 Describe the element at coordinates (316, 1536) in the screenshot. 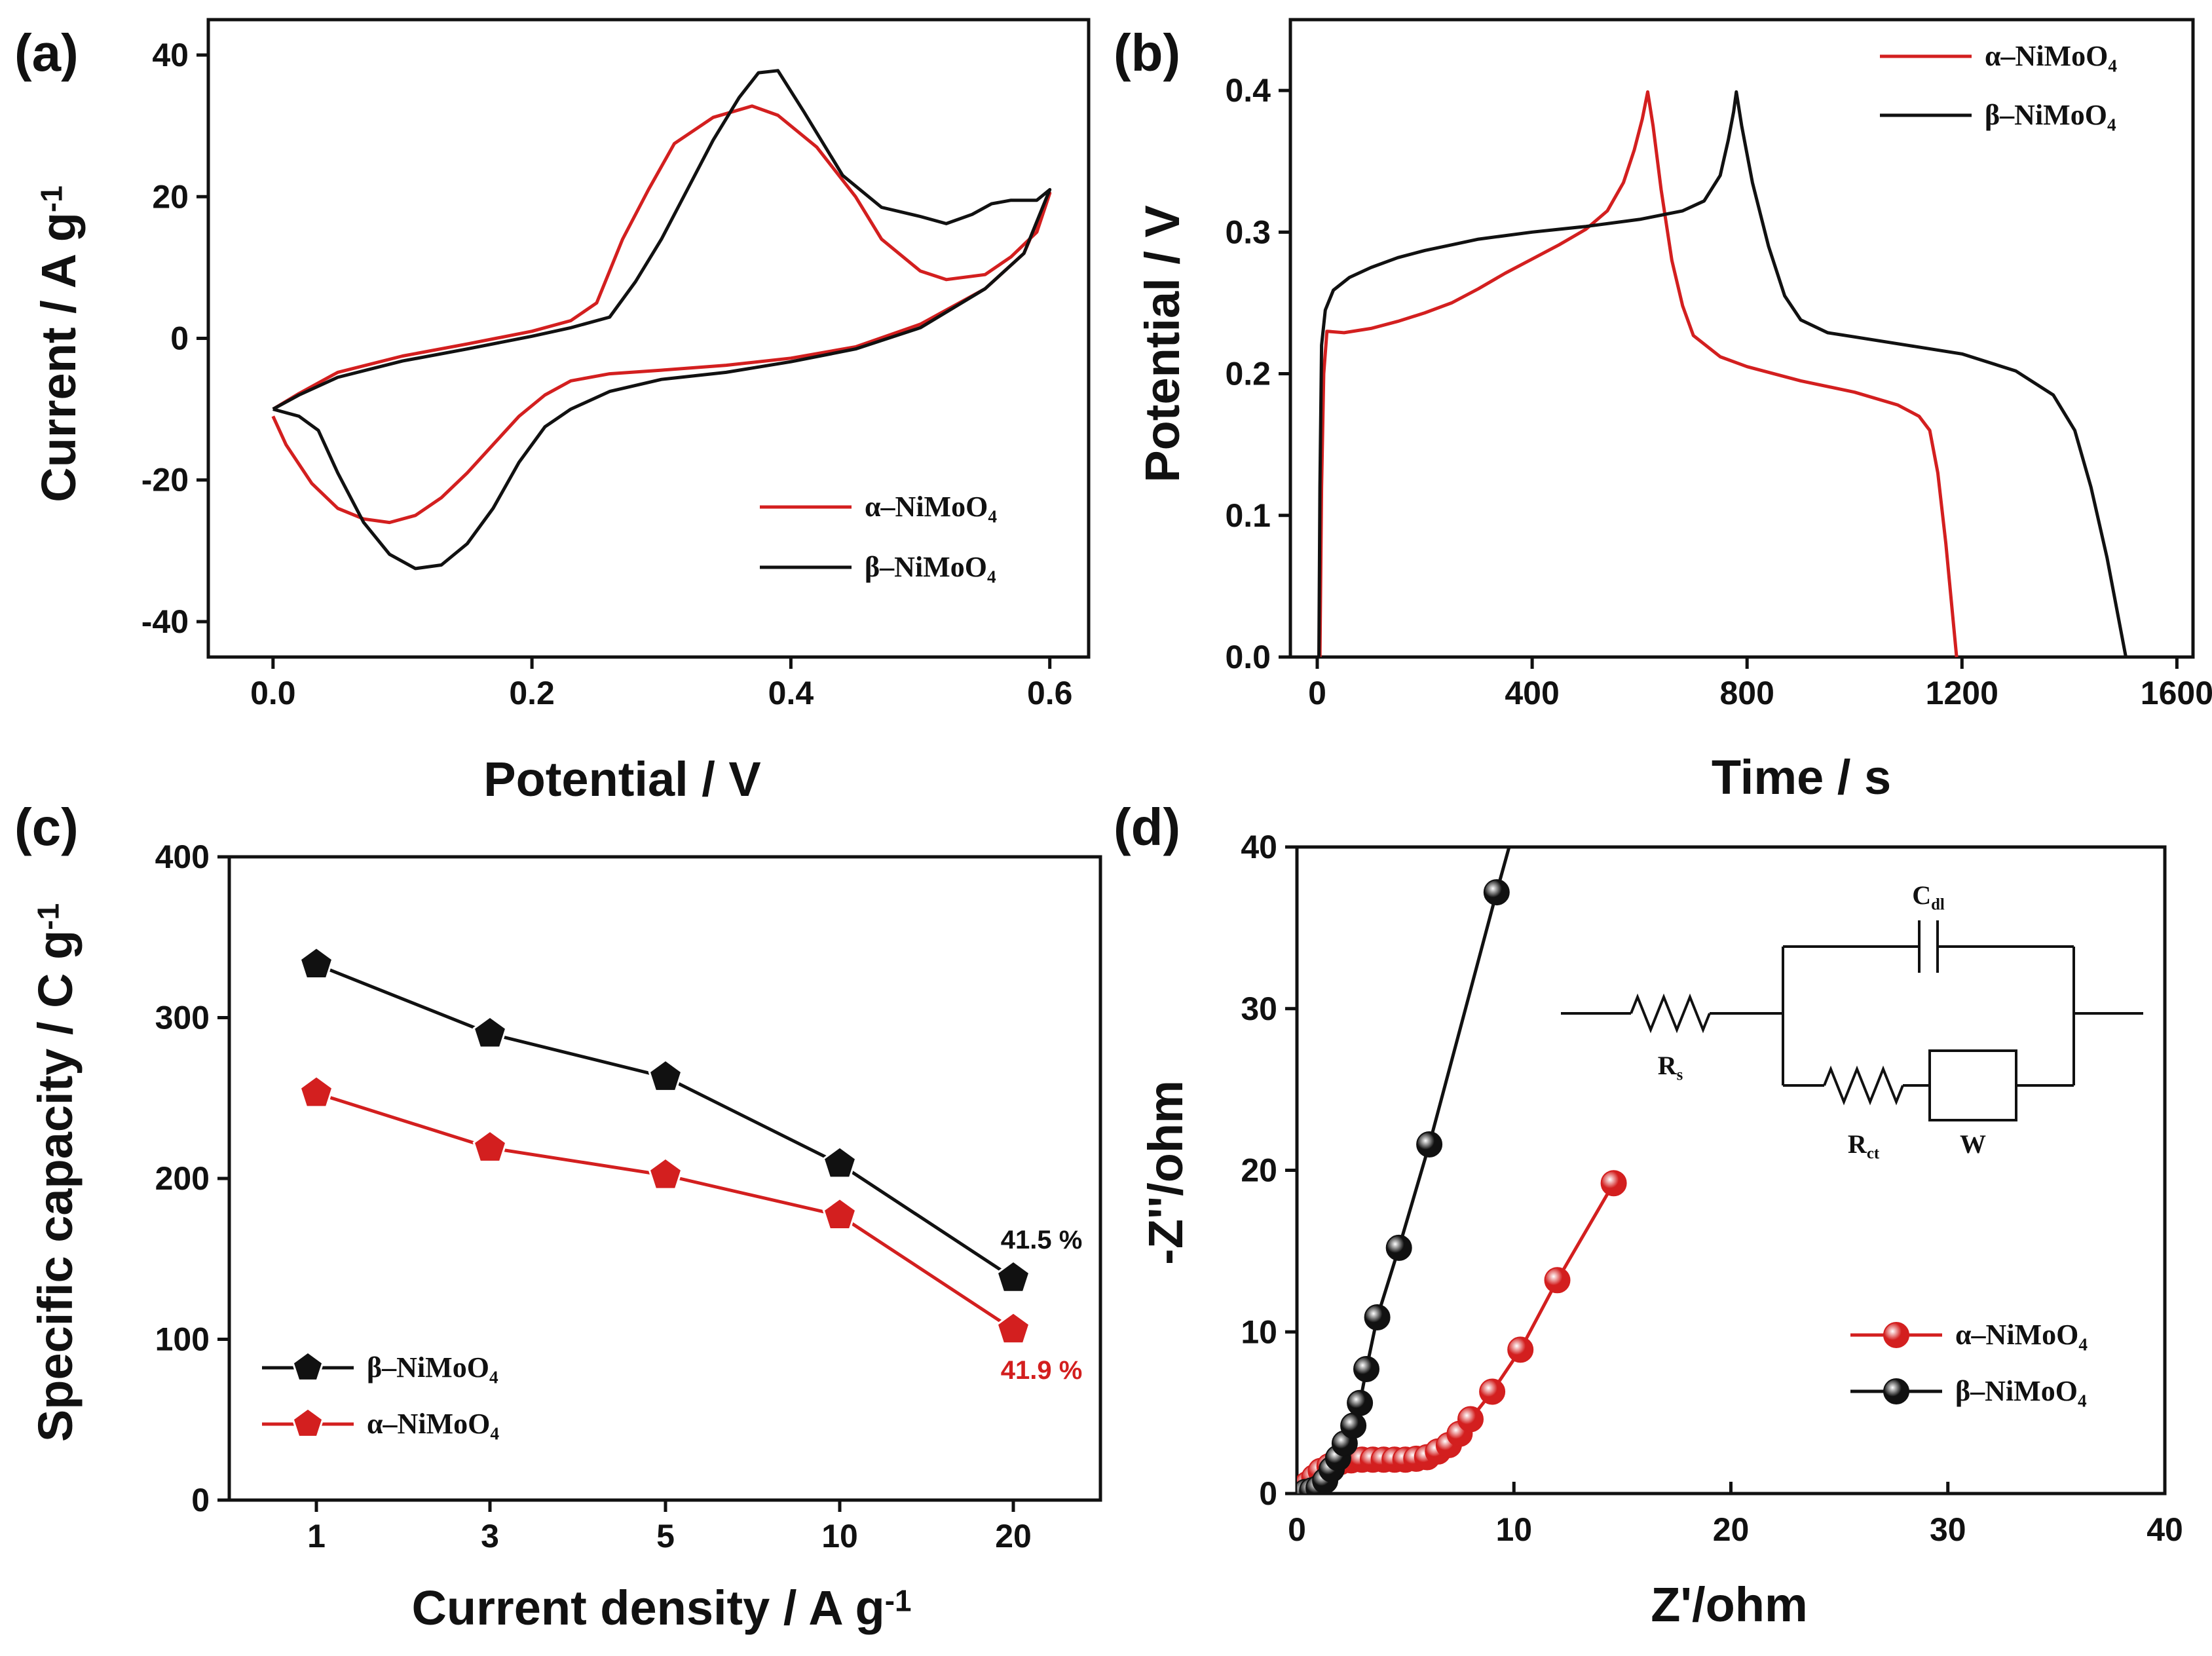

I see `x-tick-label: 1` at that location.